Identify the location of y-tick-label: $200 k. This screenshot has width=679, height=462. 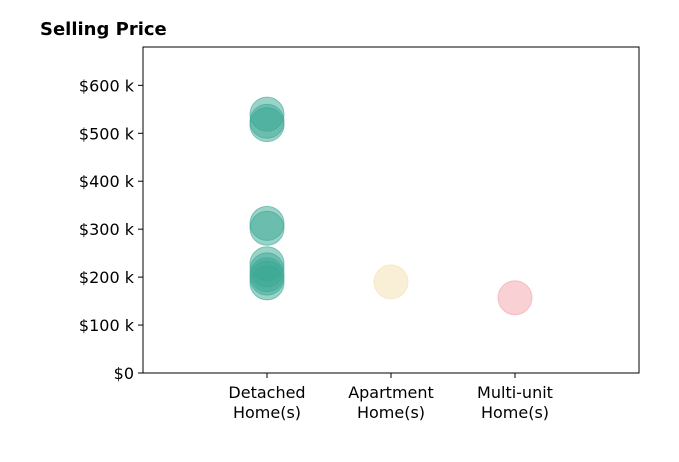
(107, 277).